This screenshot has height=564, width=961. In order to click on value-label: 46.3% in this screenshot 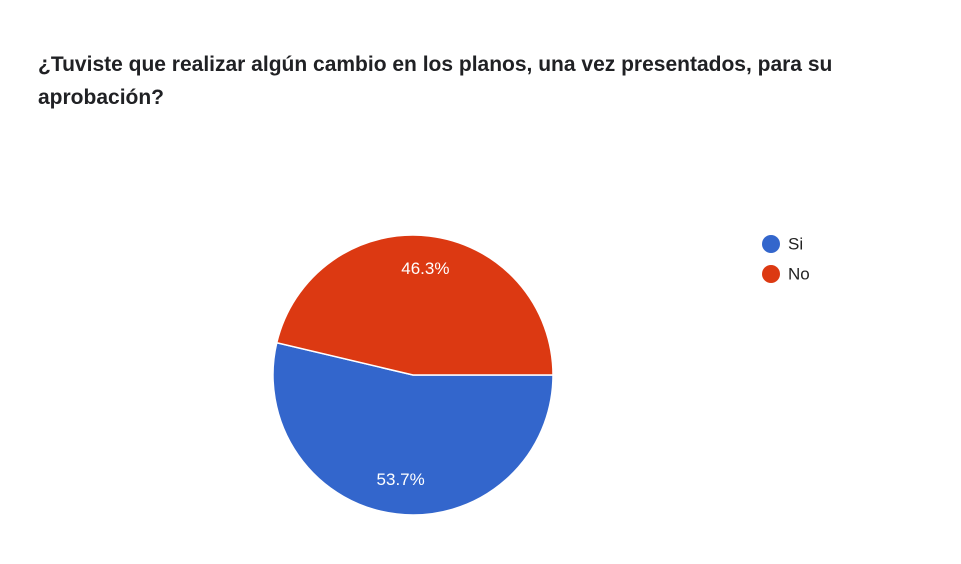, I will do `click(425, 268)`.